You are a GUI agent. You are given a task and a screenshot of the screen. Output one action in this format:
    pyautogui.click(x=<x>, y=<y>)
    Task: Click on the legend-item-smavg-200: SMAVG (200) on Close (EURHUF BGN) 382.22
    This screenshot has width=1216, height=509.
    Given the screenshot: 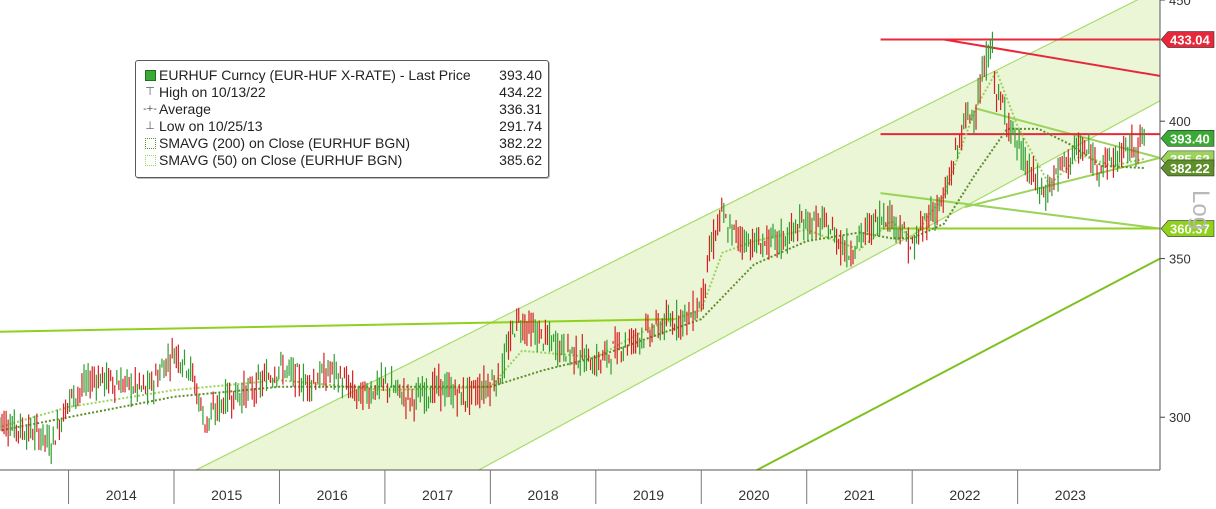 What is the action you would take?
    pyautogui.click(x=342, y=143)
    